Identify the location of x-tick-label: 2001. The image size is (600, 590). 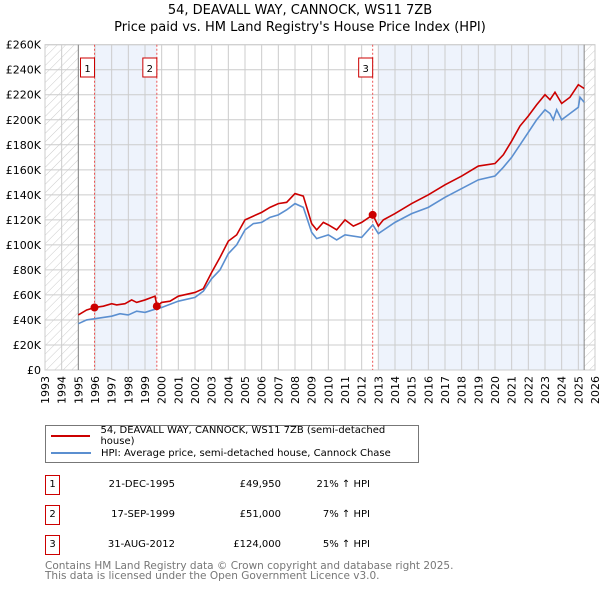
(178, 390).